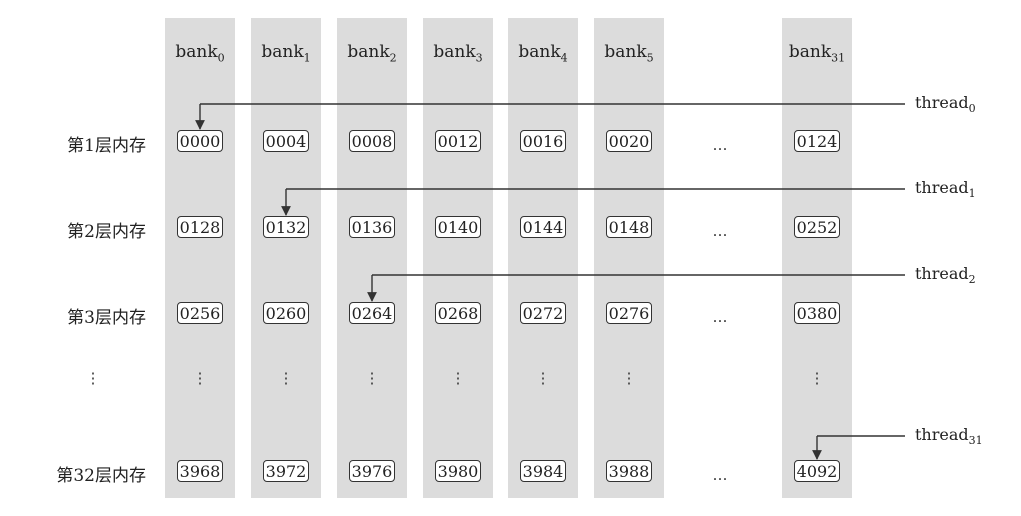  What do you see at coordinates (200, 471) in the screenshot?
I see `memory-address-cell: 3968` at bounding box center [200, 471].